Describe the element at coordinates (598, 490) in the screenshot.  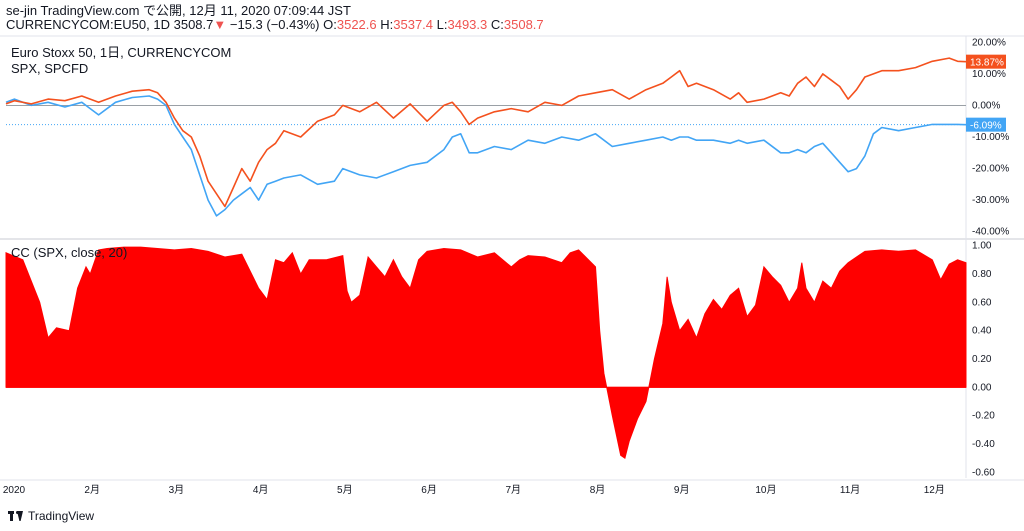
I see `x-tick-label: 8月` at that location.